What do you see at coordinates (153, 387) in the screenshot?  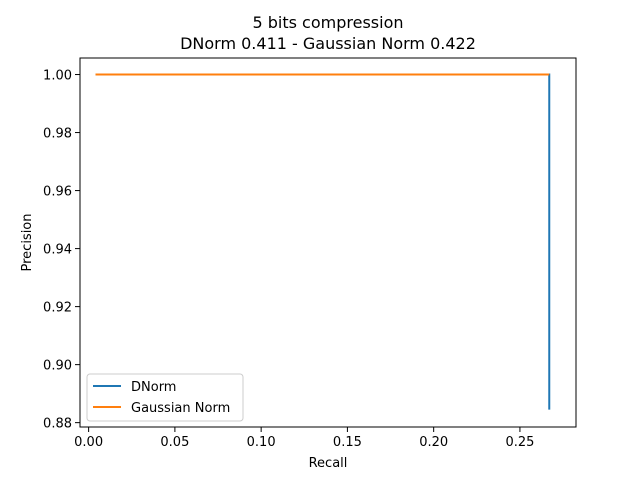 I see `legend-label-dnorm: DNorm` at bounding box center [153, 387].